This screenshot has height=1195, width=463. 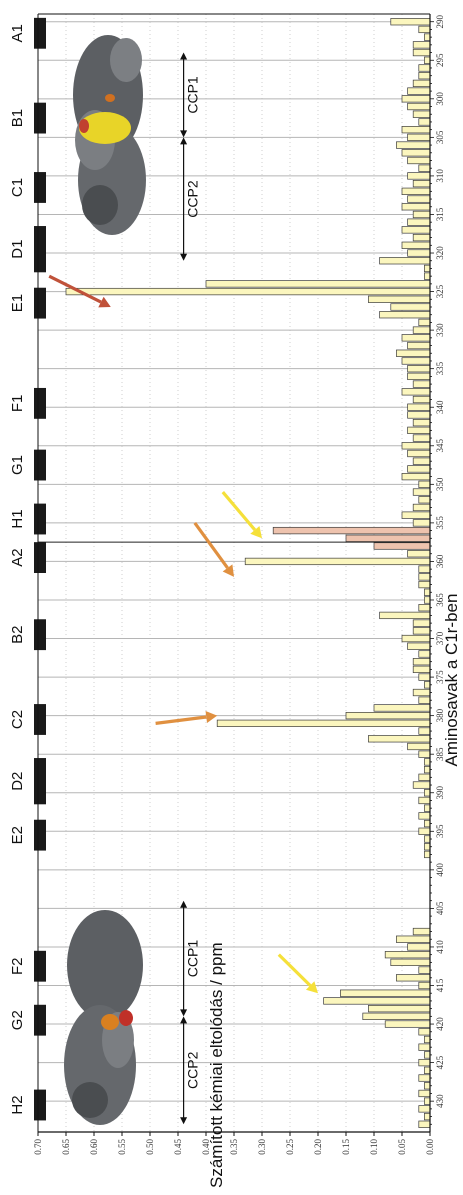 I want to click on residue-tick-label: 305, so click(x=440, y=137).